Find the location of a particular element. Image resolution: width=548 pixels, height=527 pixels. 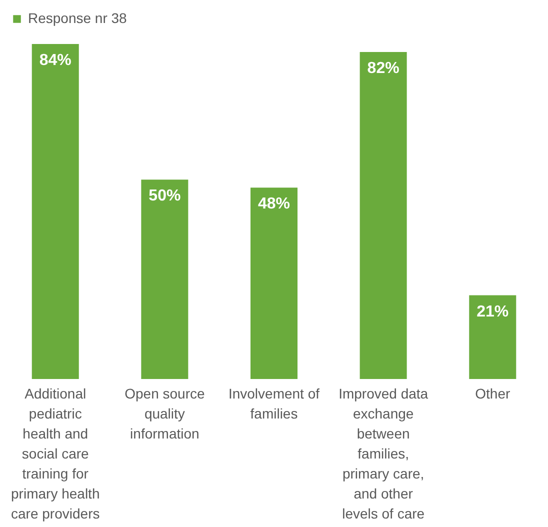

data-label: 84% is located at coordinates (55, 60).